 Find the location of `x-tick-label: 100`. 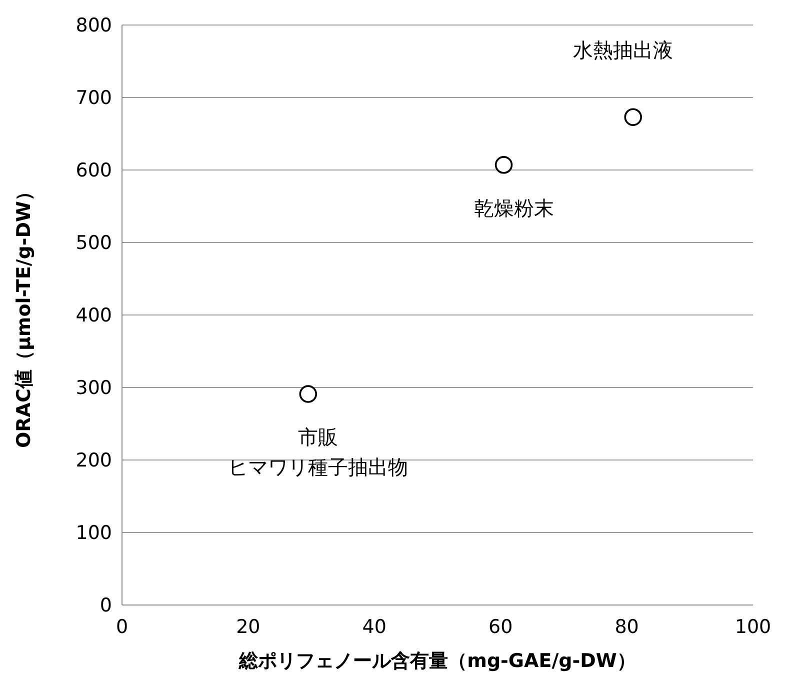

x-tick-label: 100 is located at coordinates (753, 627).